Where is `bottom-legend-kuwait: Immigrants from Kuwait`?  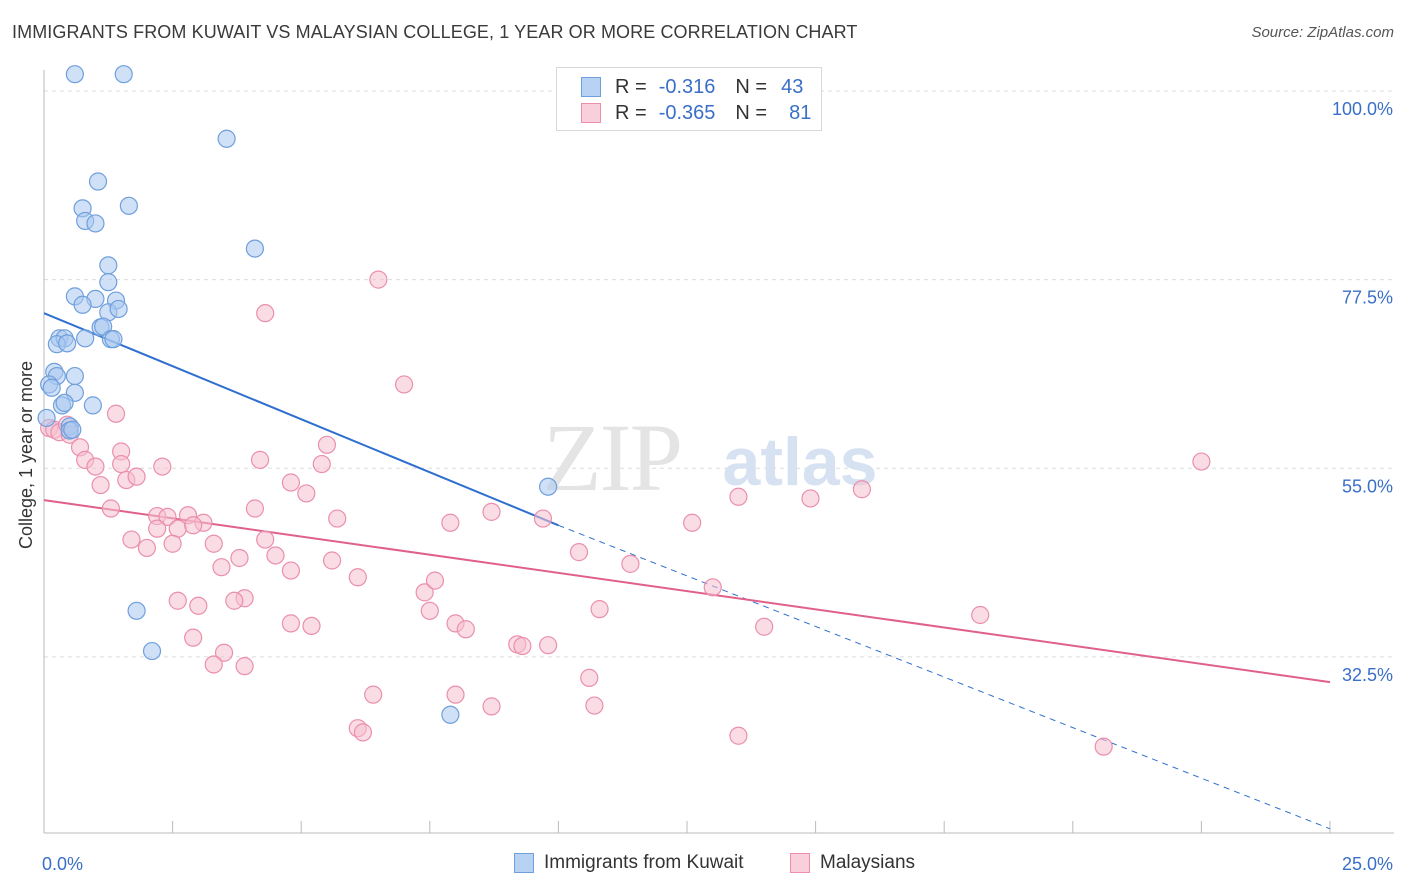
bottom-legend-kuwait: Immigrants from Kuwait is located at coordinates (629, 863).